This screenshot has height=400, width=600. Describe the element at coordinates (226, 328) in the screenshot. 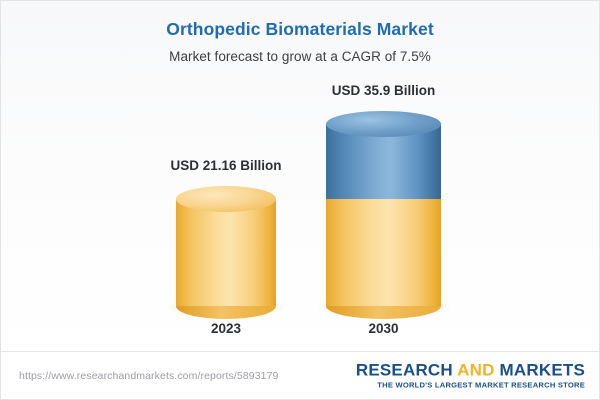

I see `category-label-2023: 2023` at that location.